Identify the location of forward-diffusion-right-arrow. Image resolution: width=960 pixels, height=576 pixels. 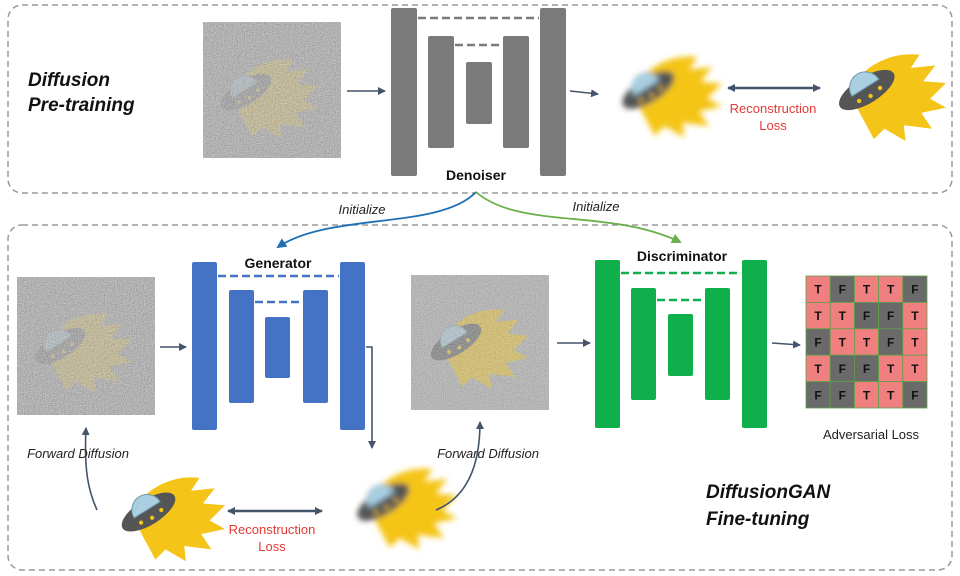
(459, 466).